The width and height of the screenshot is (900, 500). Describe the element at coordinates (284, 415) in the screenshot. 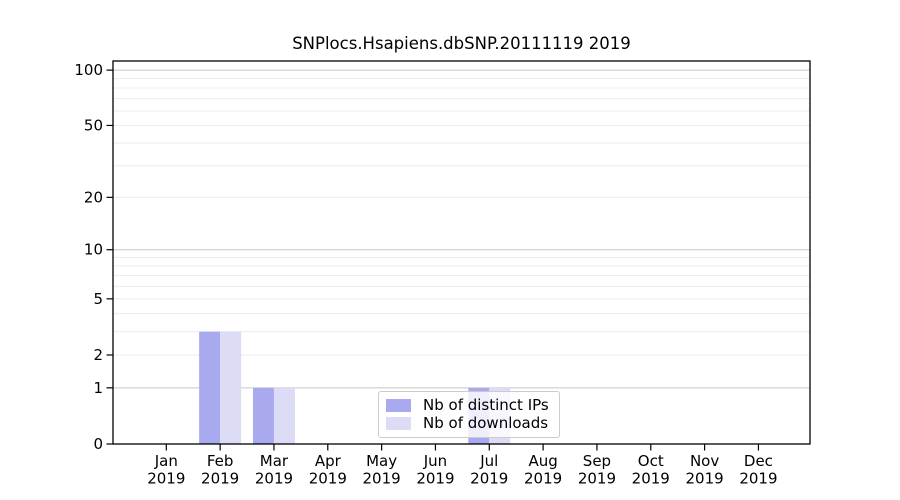

I see `bar-mar-nb-of-downloads` at that location.